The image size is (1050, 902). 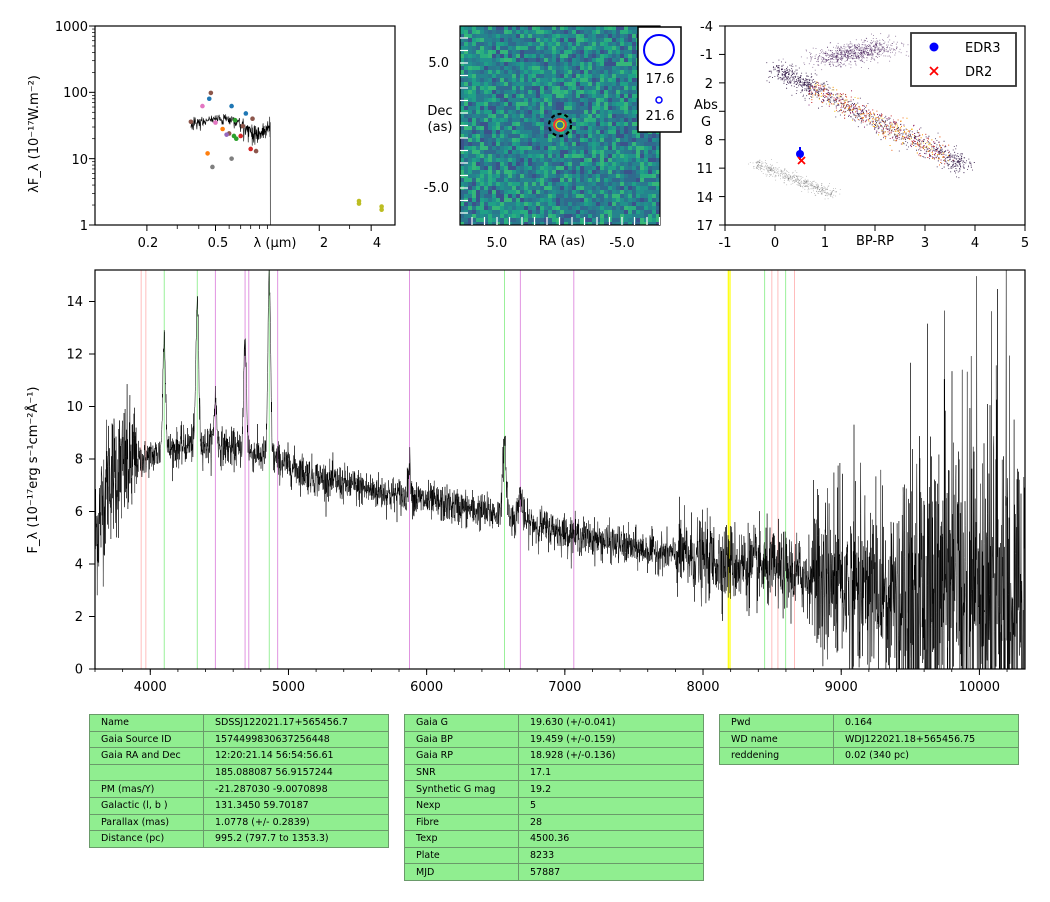 I want to click on hr-background-population, so click(x=861, y=116).